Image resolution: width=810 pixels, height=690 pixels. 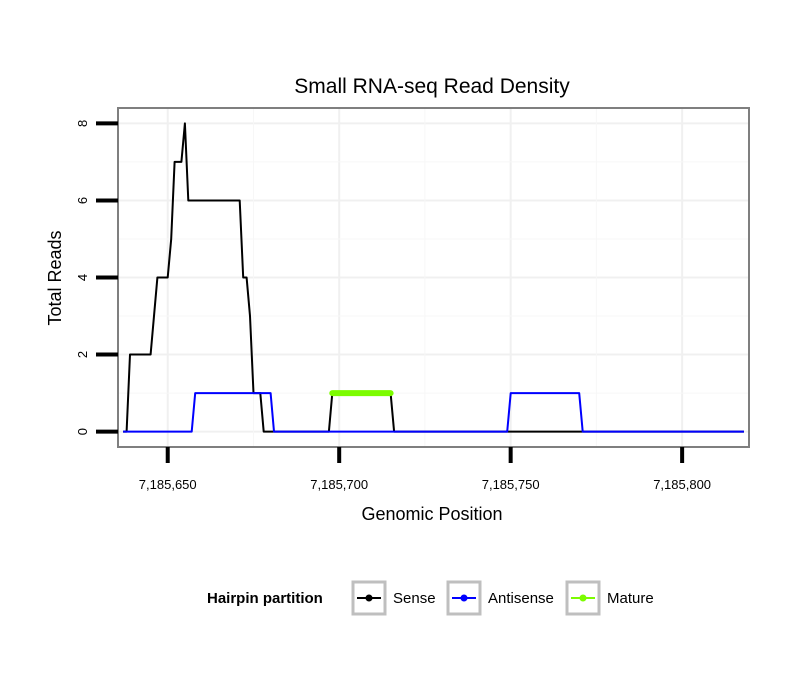 What do you see at coordinates (511, 484) in the screenshot?
I see `x-tick-label: 7,185,750` at bounding box center [511, 484].